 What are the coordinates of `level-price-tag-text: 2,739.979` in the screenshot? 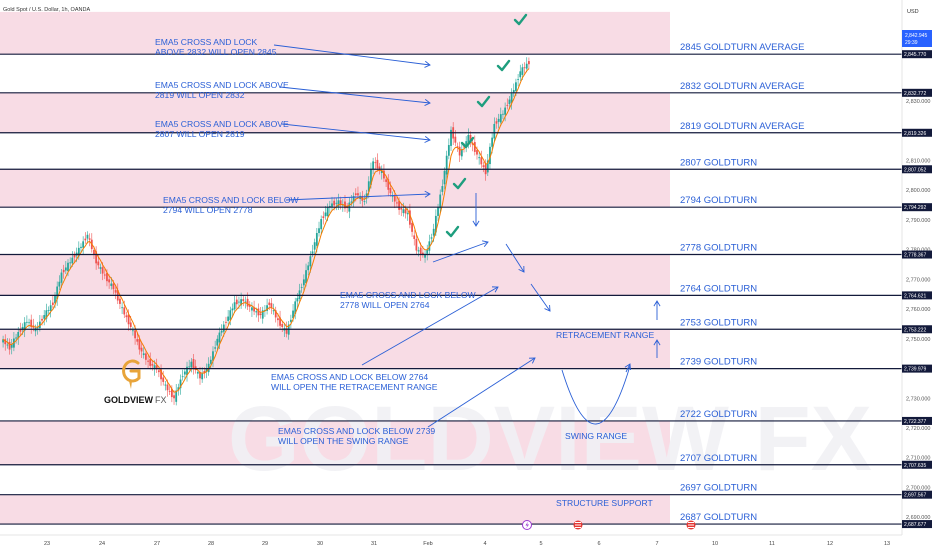 It's located at (915, 370).